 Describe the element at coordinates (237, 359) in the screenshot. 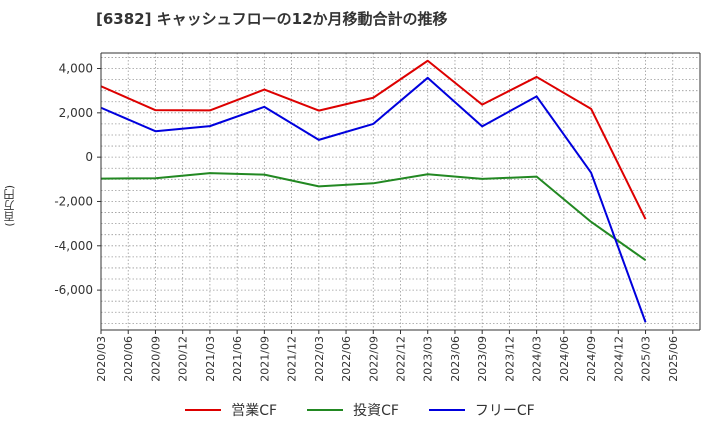

I see `x-tick-label: 2021/06` at that location.